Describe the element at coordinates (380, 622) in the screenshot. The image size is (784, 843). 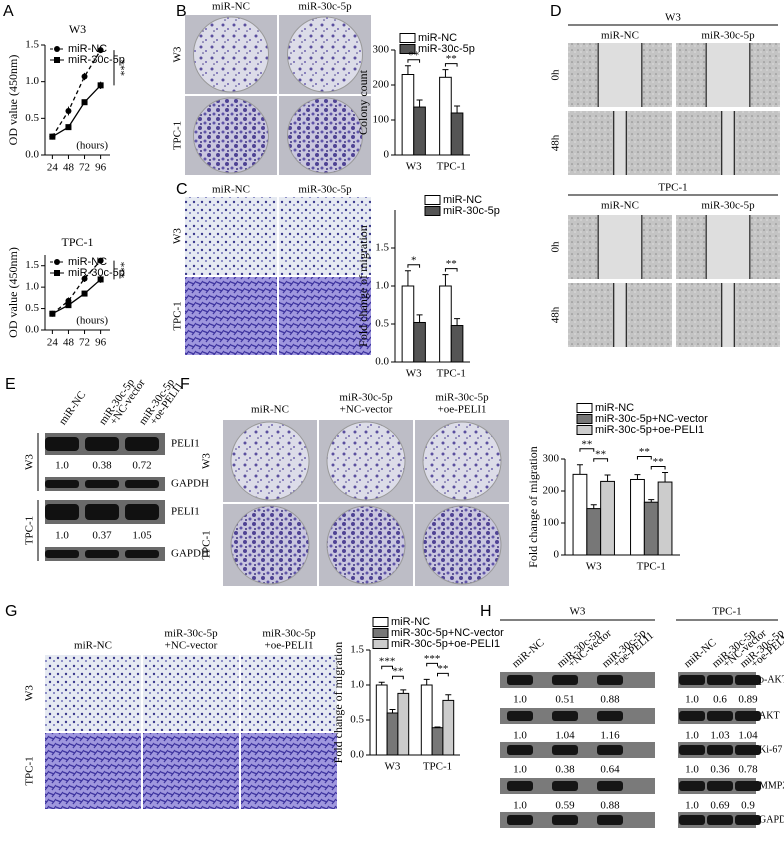
I see `legend-swatch` at that location.